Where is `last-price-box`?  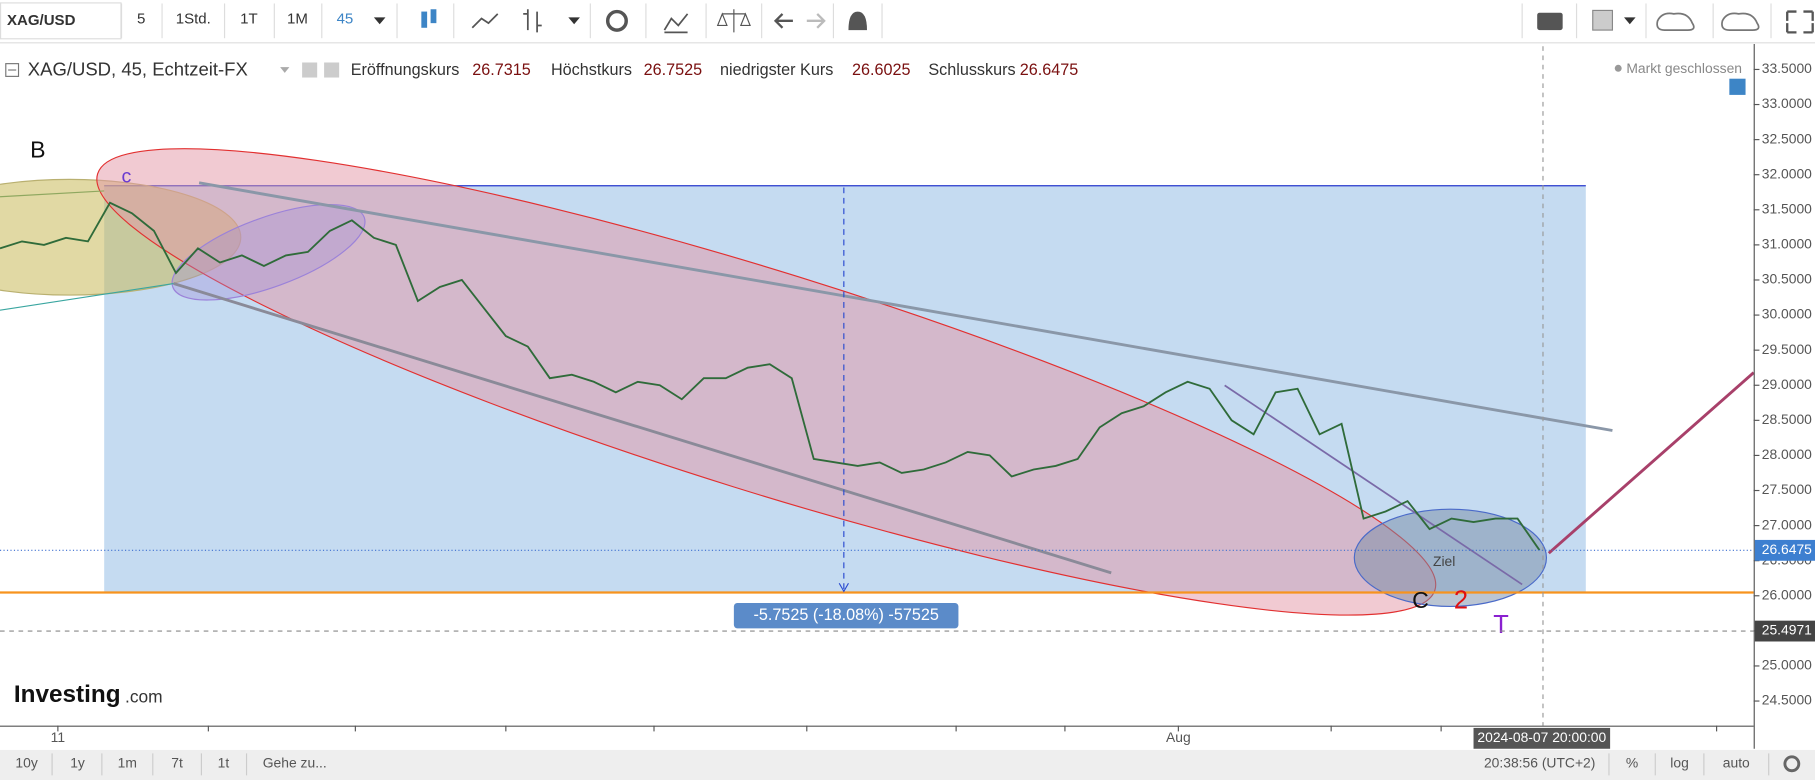
last-price-box is located at coordinates (1784, 550).